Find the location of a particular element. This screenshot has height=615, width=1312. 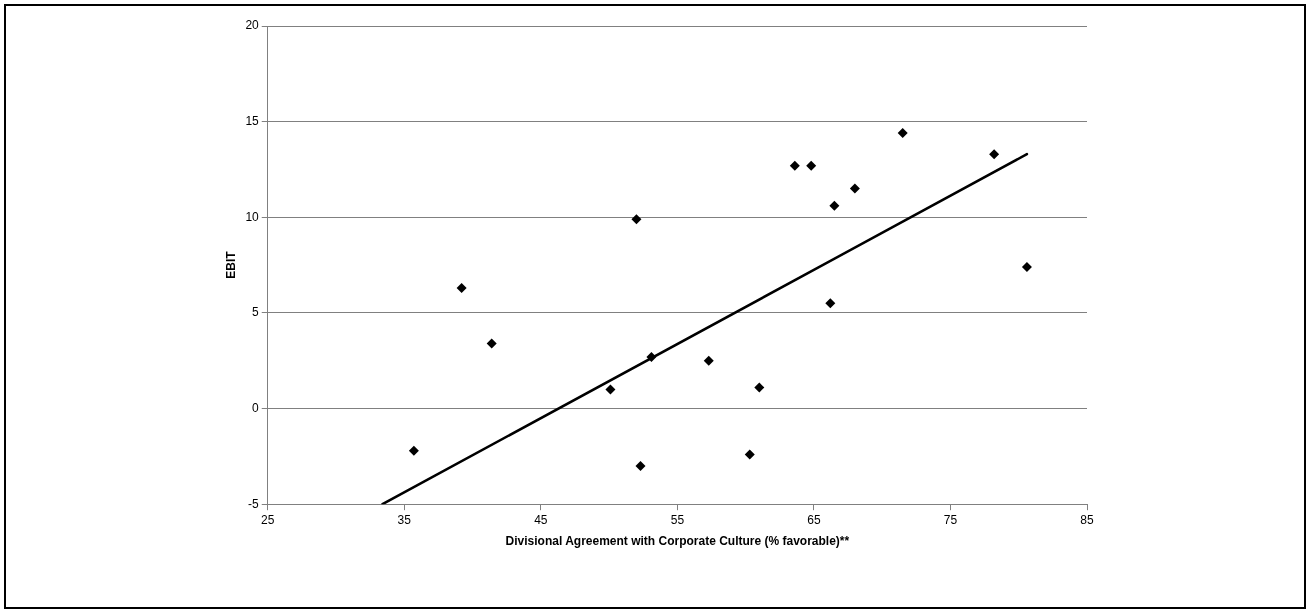

y-tick-label: 5 is located at coordinates (256, 312).